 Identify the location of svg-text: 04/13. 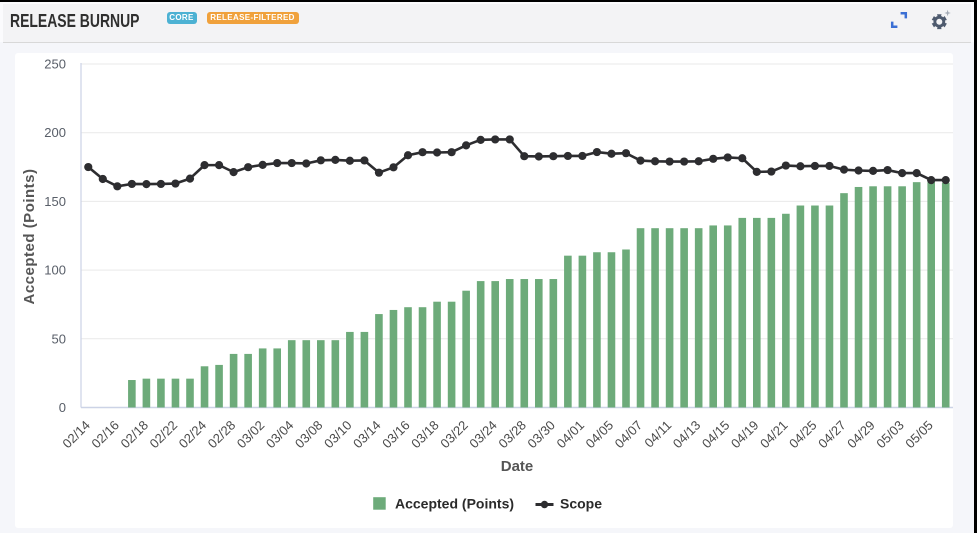
(687, 435).